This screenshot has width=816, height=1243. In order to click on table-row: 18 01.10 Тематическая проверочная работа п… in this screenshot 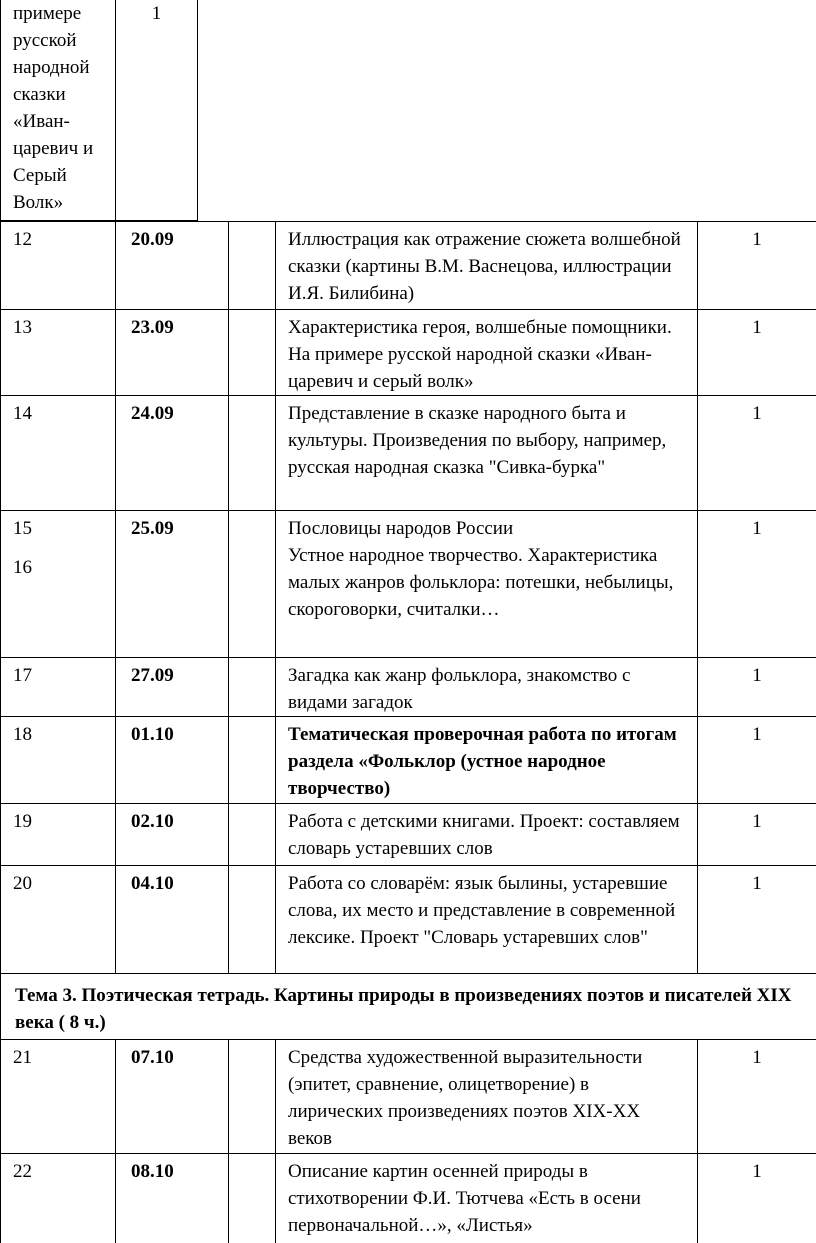, I will do `click(408, 759)`.